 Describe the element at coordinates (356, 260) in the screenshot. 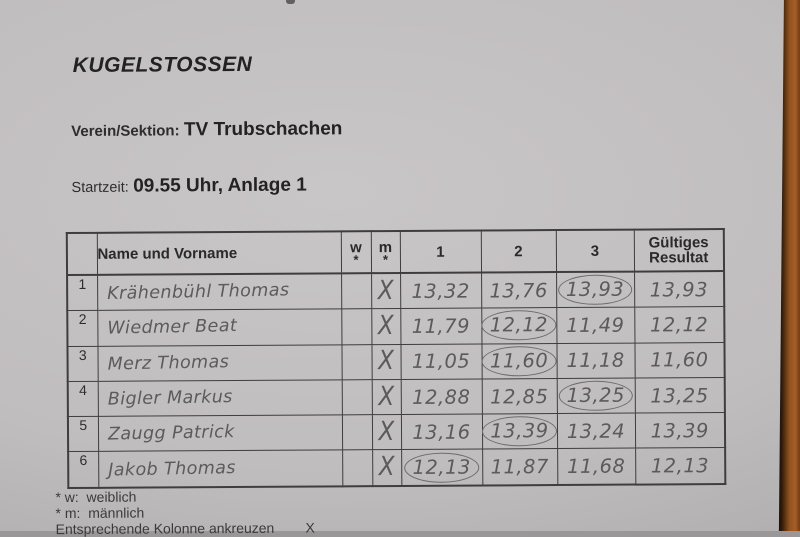

I see `header-w-star: *` at that location.